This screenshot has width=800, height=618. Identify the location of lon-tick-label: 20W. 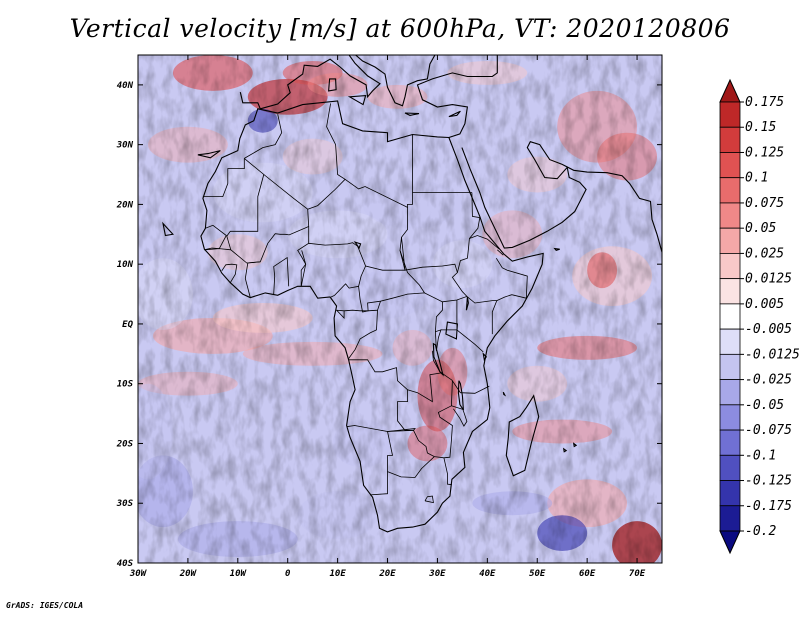
(188, 574).